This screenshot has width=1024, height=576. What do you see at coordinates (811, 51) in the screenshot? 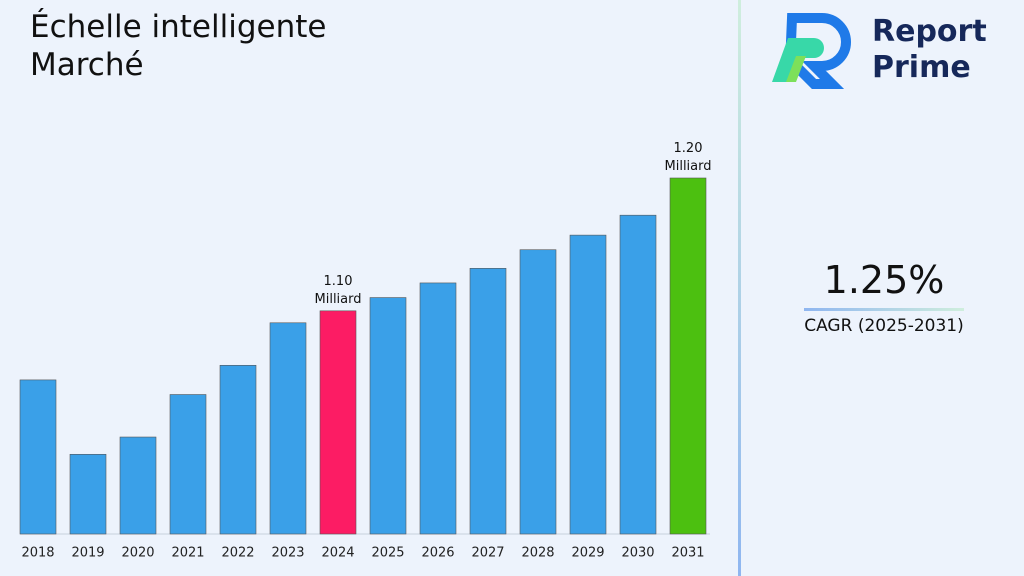
I see `logo-icon` at bounding box center [811, 51].